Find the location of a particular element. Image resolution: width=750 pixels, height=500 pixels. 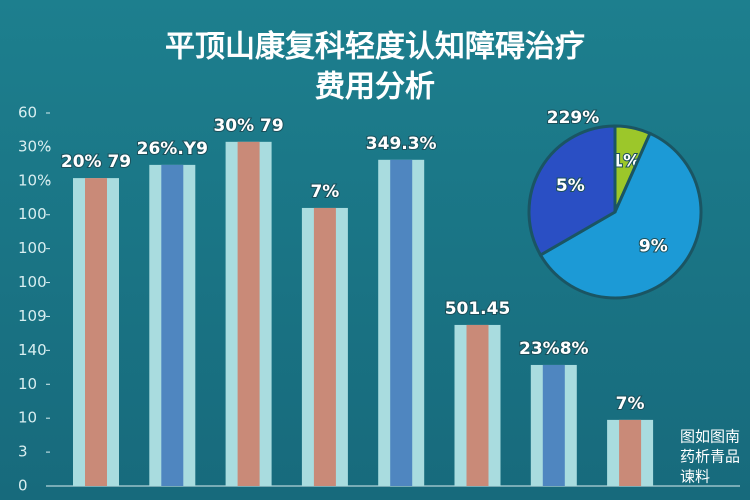

data-label: 501.45 is located at coordinates (478, 309).